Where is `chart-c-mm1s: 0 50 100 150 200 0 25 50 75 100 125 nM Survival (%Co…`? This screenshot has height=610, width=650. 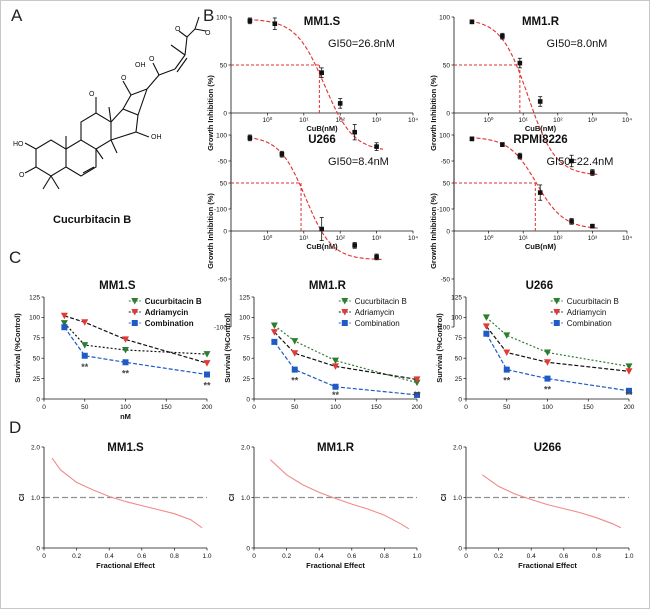 chart-c-mm1s: 0 50 100 150 200 0 25 50 75 100 125 nM Survival (%Co… is located at coordinates (113, 350).